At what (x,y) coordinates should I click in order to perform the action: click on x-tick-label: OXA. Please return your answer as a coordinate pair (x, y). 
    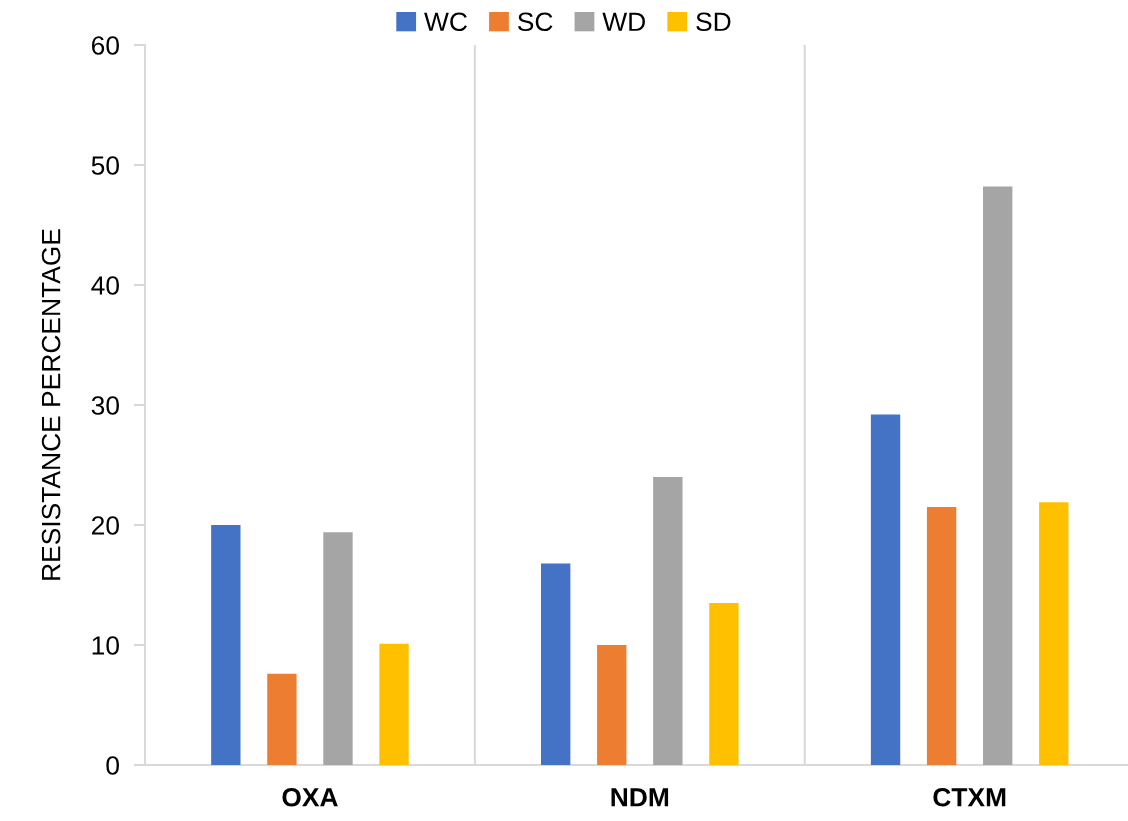
    Looking at the image, I should click on (310, 797).